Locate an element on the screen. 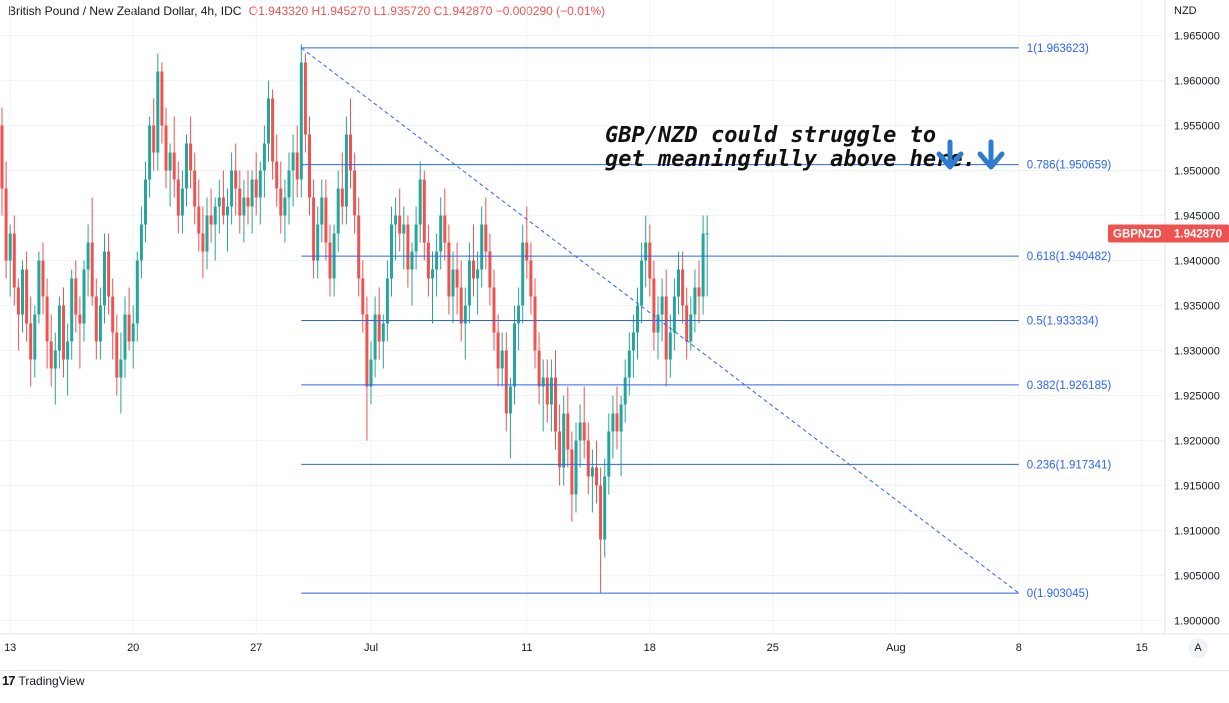 Image resolution: width=1229 pixels, height=703 pixels. price-tick-label: 1.925000 is located at coordinates (1197, 397).